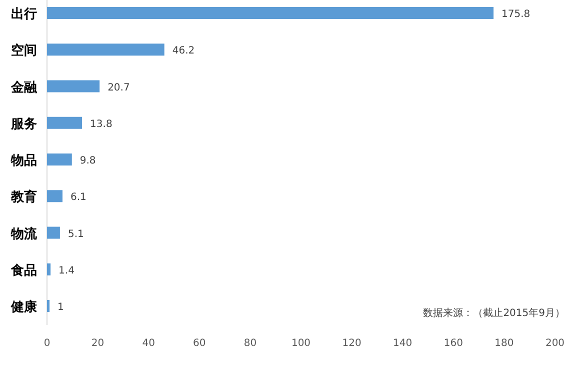  What do you see at coordinates (66, 270) in the screenshot?
I see `data-label: 1.4` at bounding box center [66, 270].